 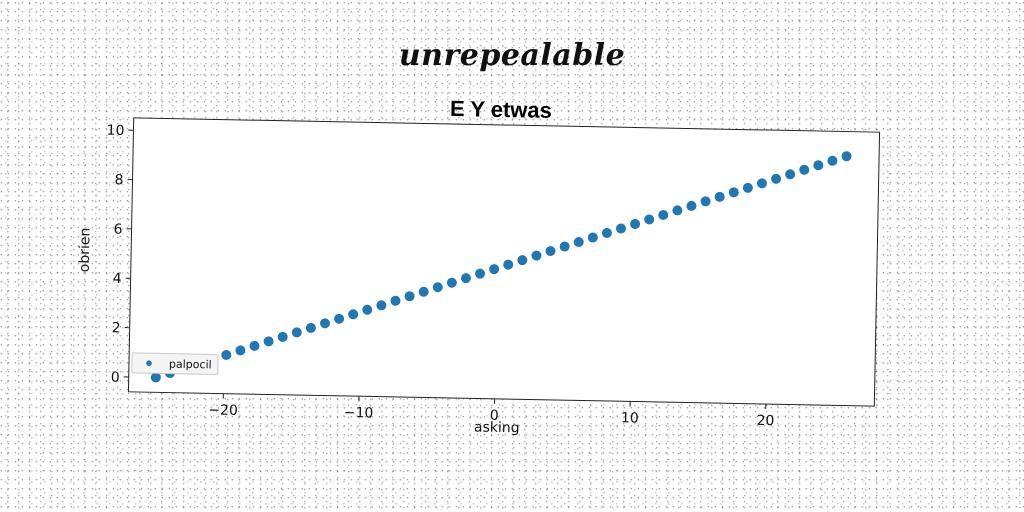 I want to click on legend: palpocil, so click(x=175, y=363).